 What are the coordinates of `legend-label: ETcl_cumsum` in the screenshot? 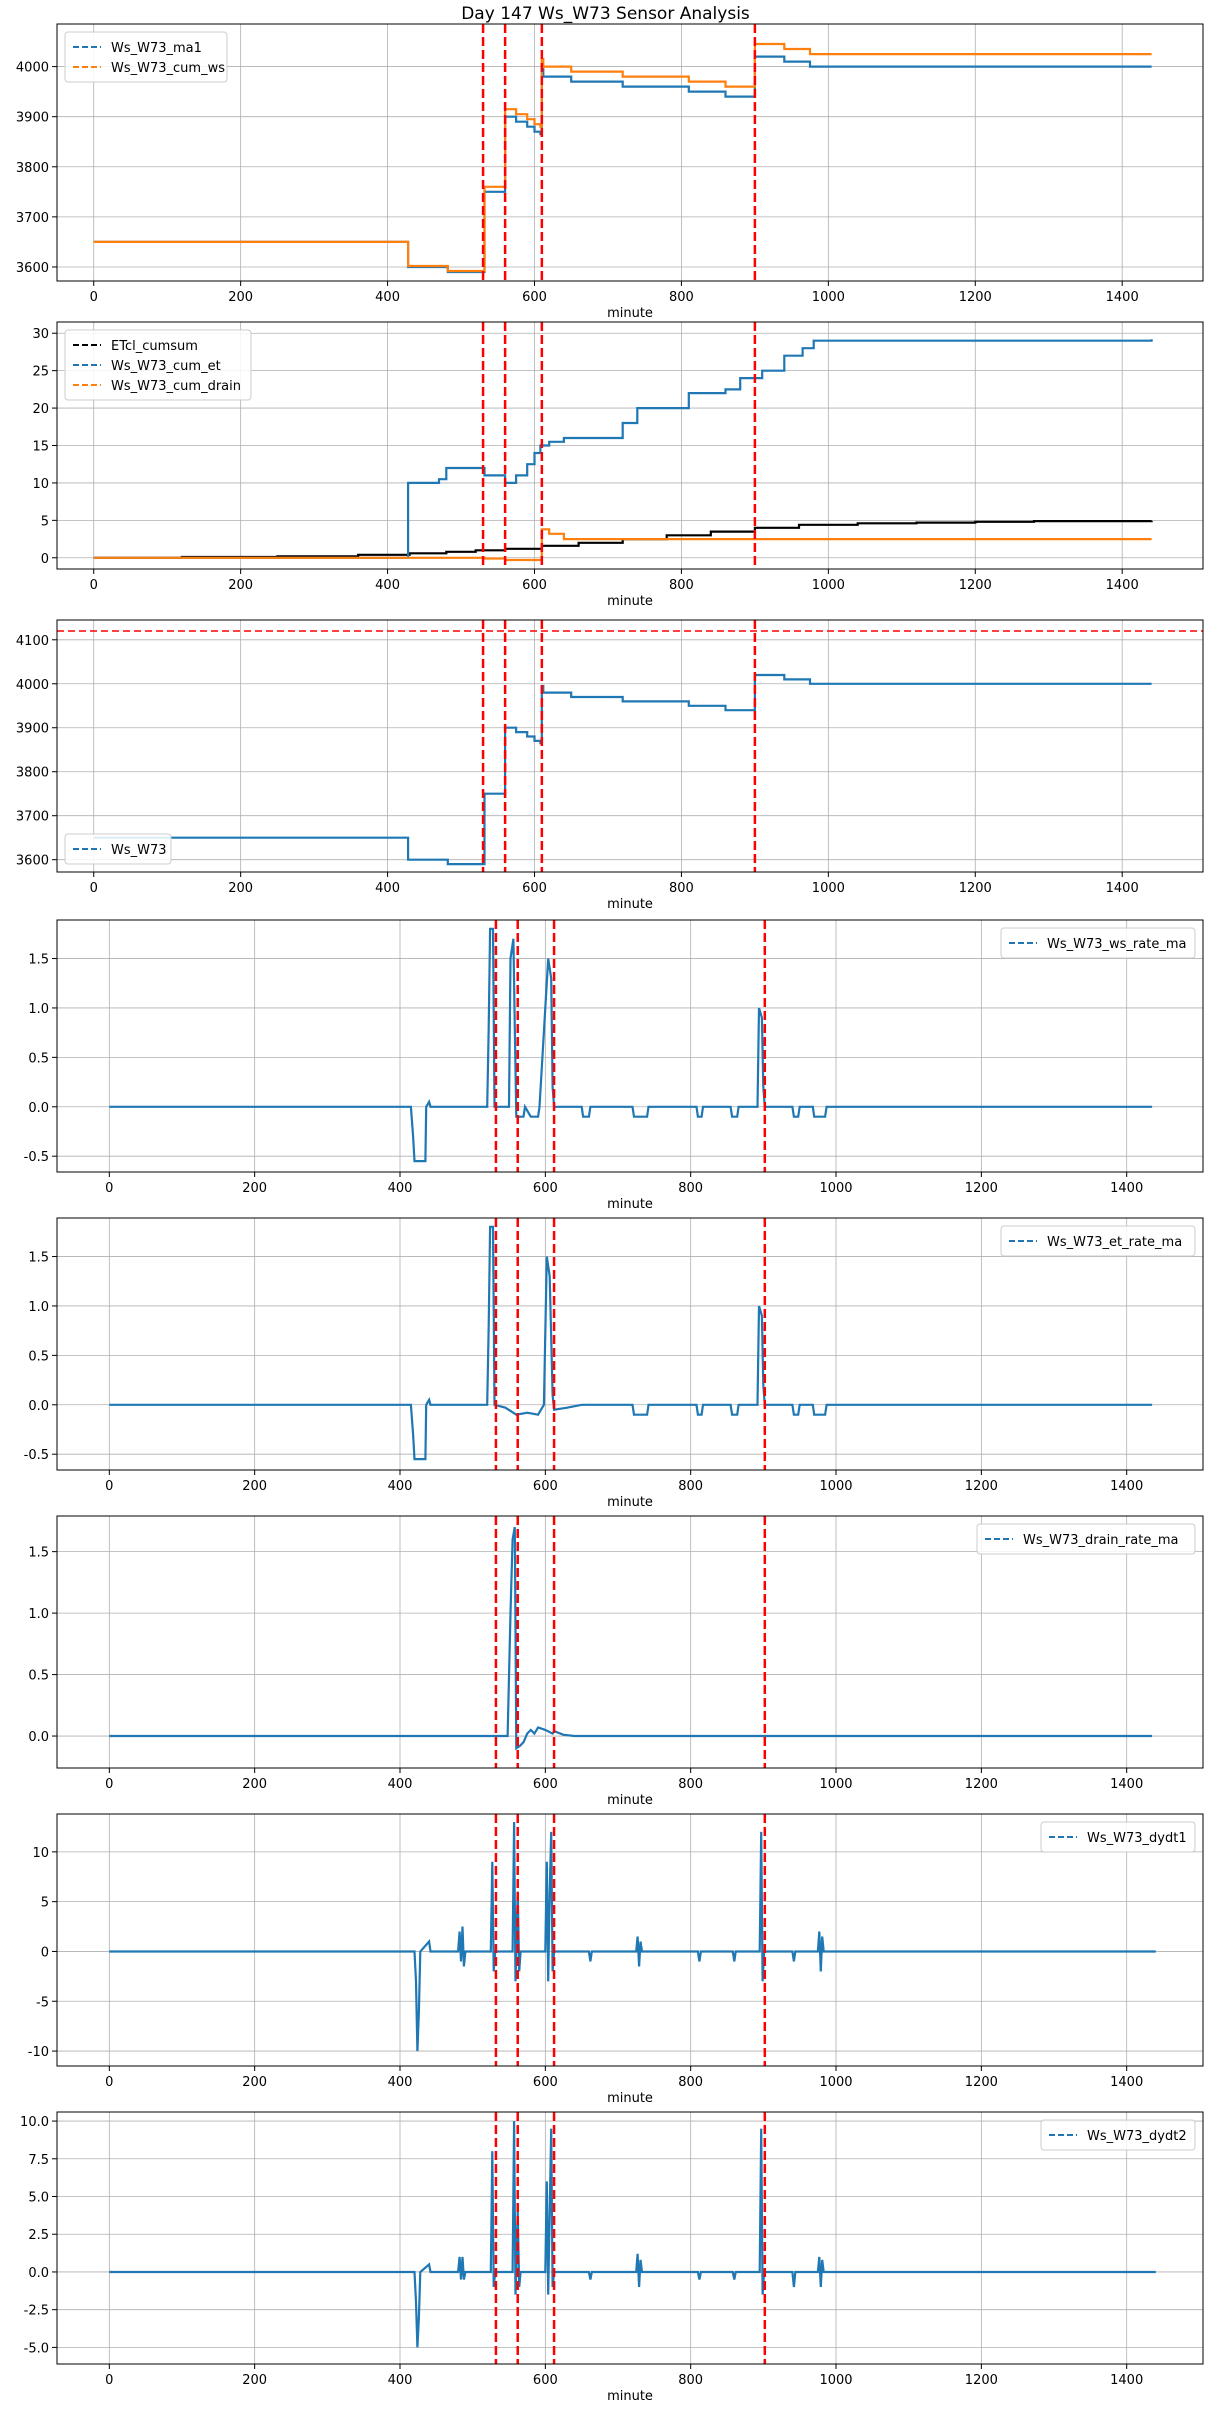 It's located at (154, 346).